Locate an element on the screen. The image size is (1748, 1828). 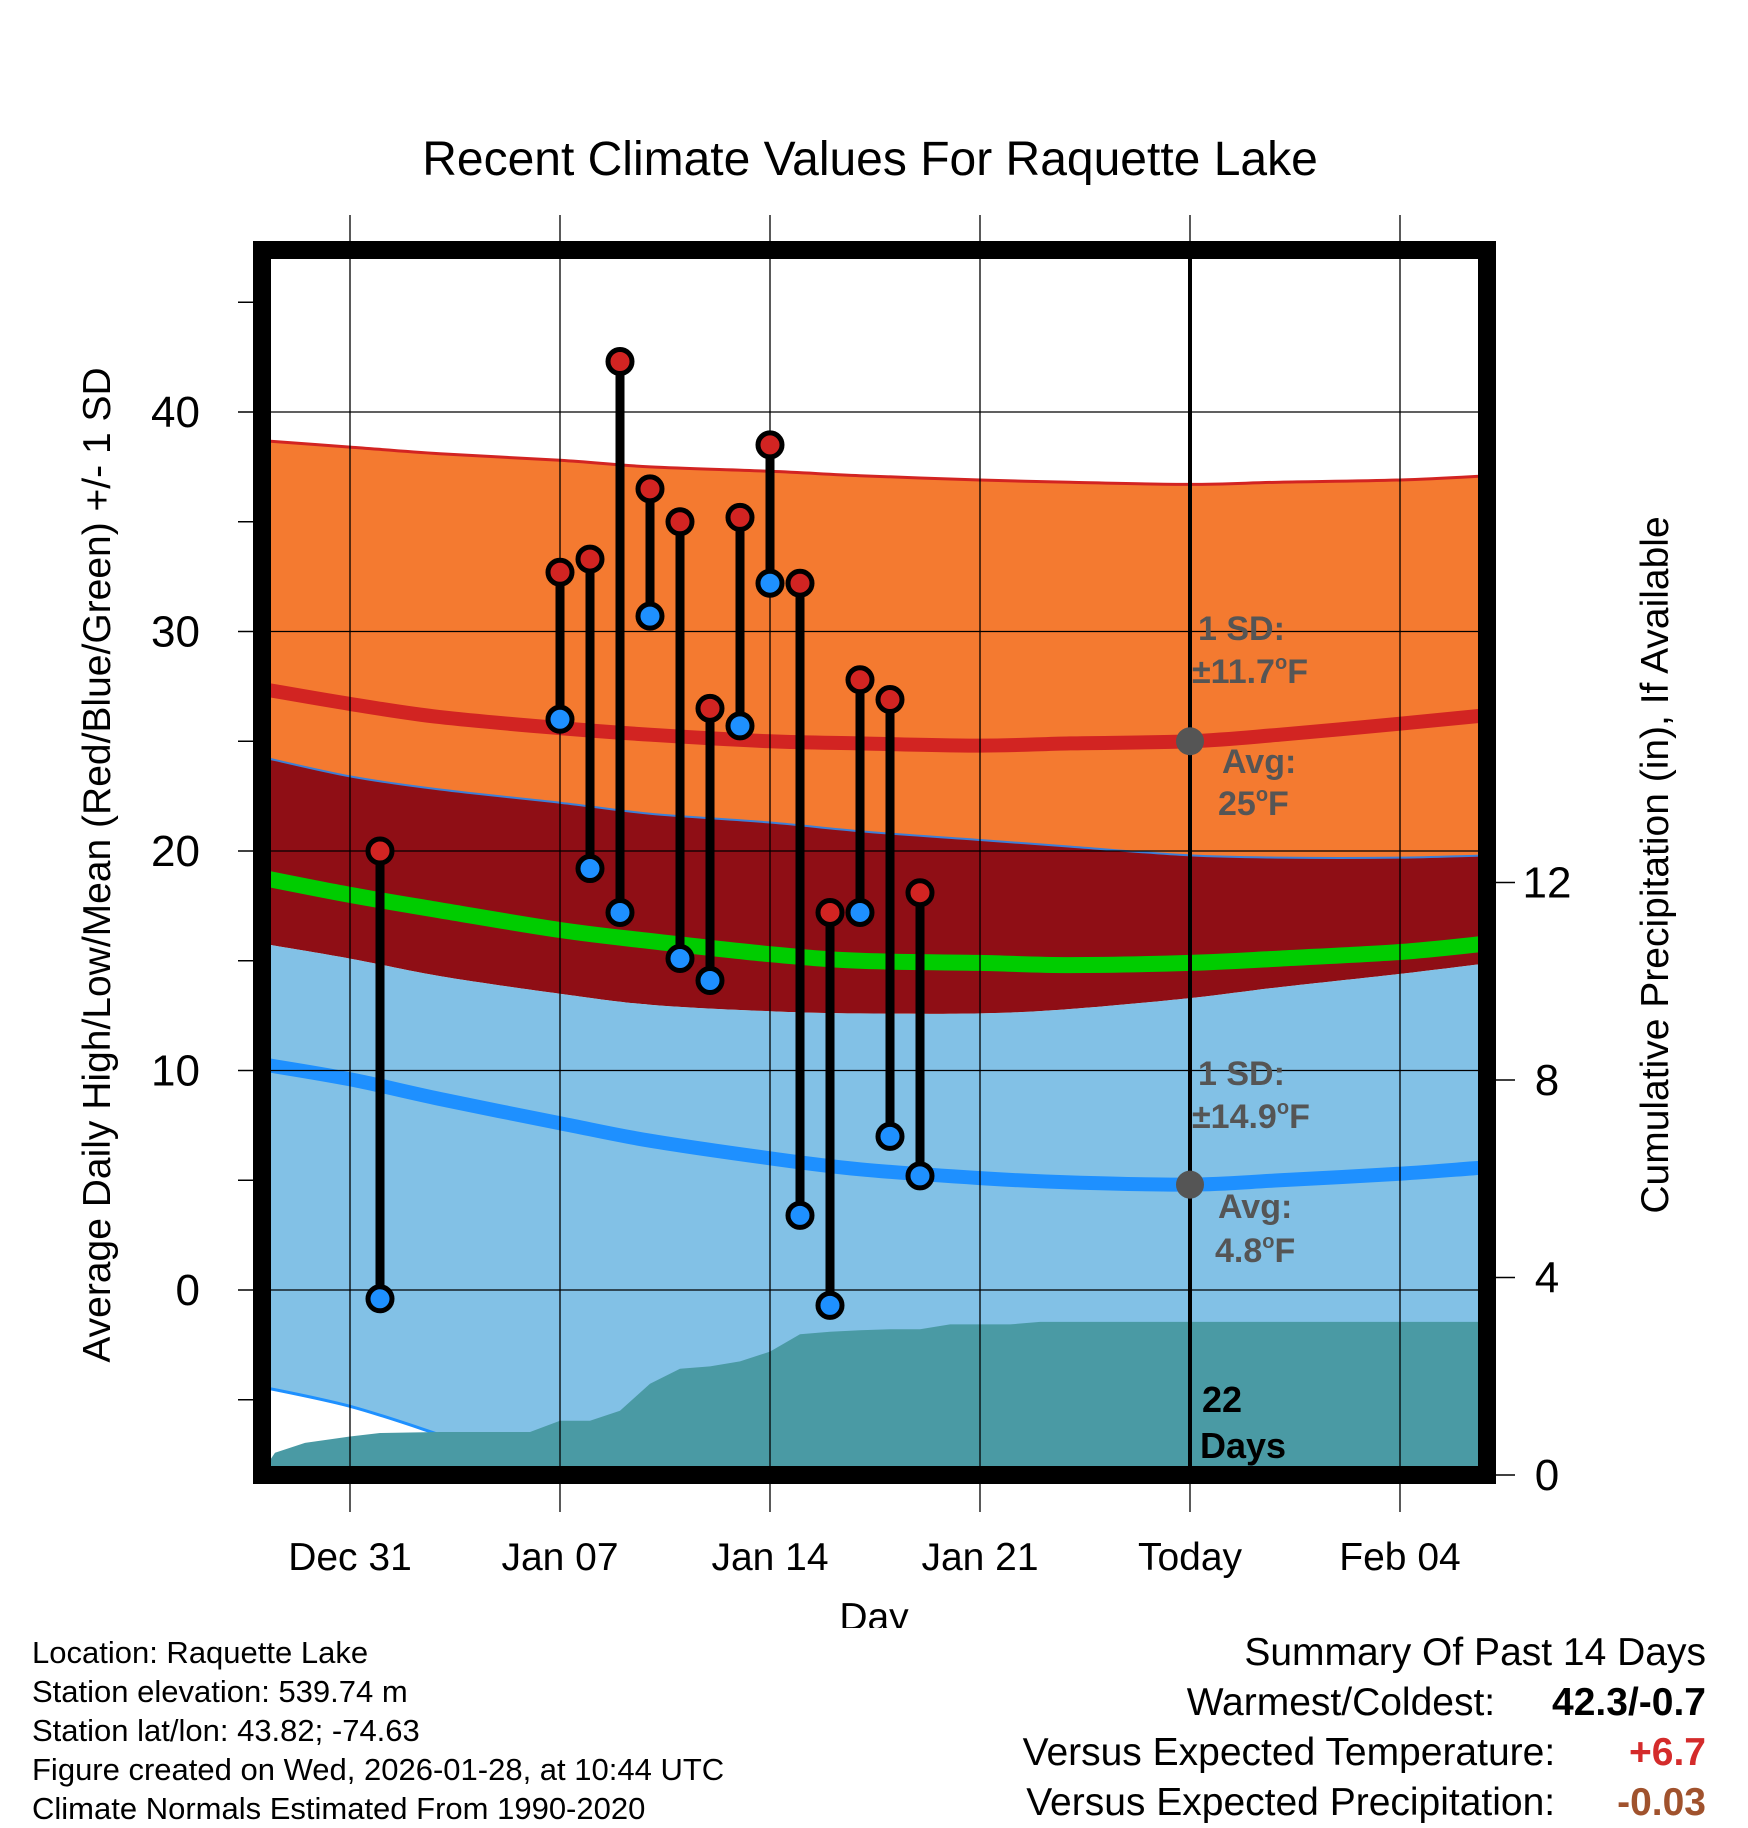
summary-heading: Summary Of Past 14 Days is located at coordinates (1475, 1652).